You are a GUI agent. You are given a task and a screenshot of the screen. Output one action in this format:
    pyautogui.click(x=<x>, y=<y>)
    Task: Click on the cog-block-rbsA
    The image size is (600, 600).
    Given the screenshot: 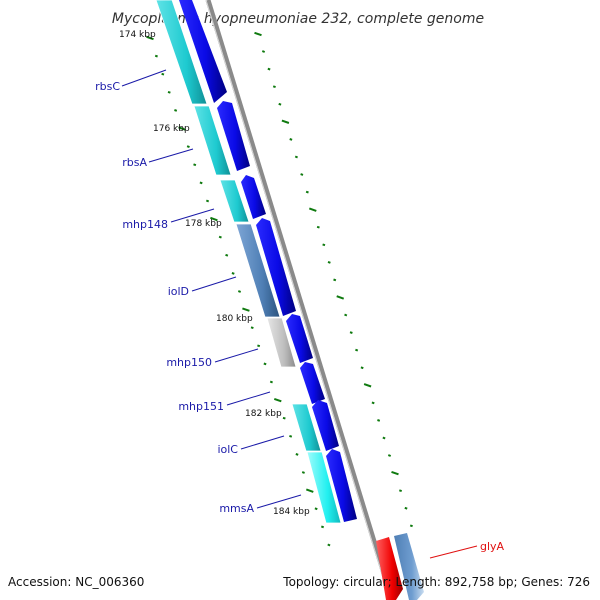 What is the action you would take?
    pyautogui.click(x=212, y=140)
    